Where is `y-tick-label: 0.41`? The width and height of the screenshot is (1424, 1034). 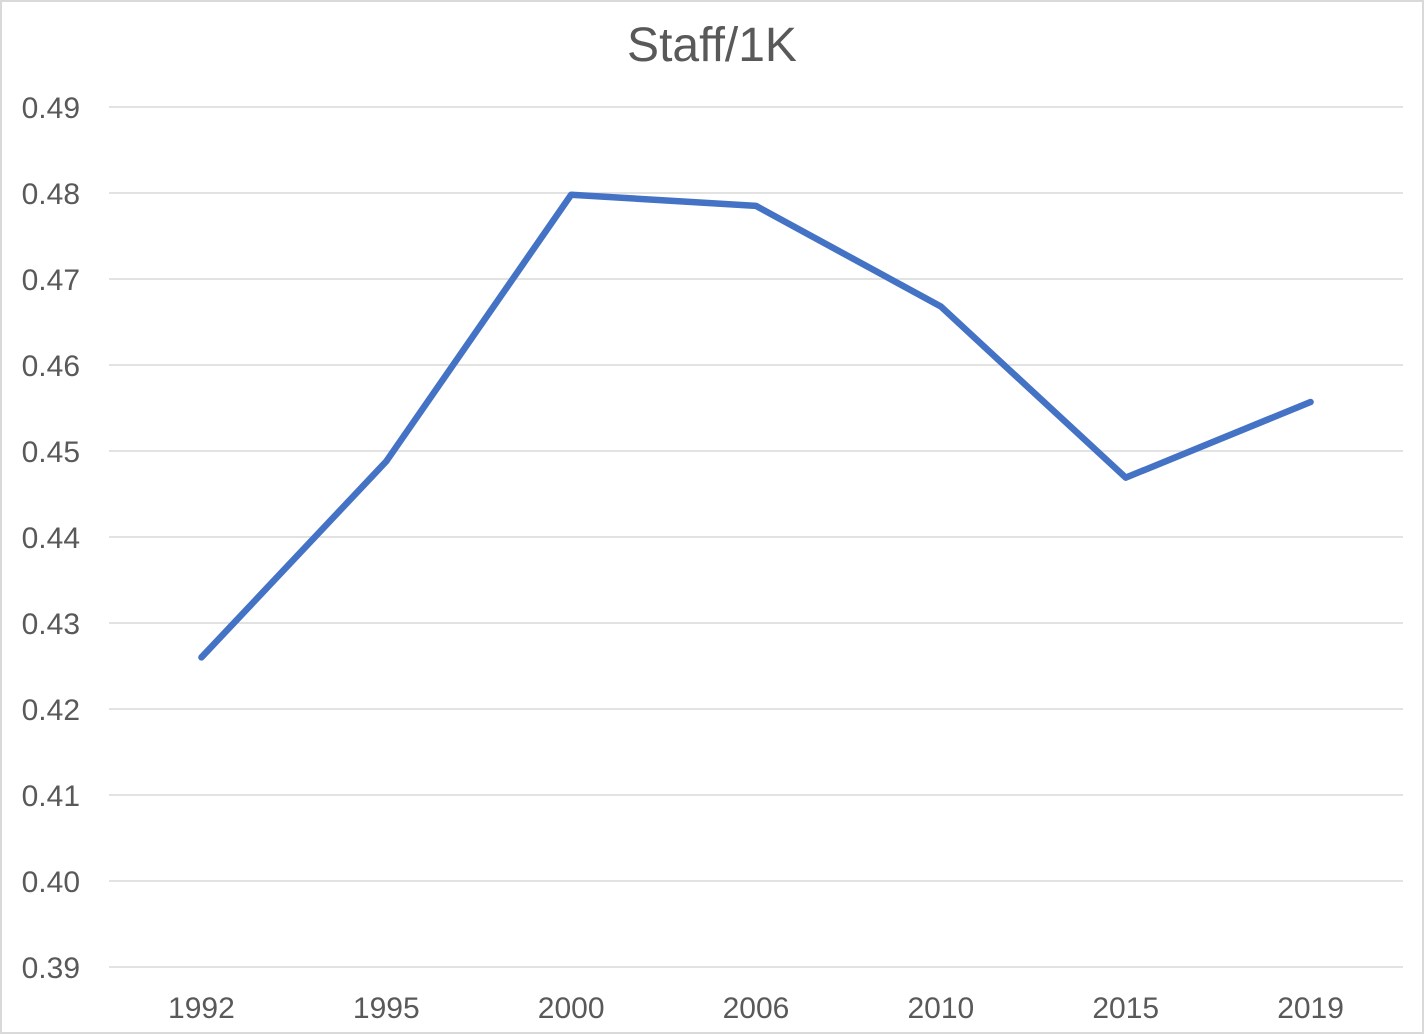 y-tick-label: 0.41 is located at coordinates (51, 796).